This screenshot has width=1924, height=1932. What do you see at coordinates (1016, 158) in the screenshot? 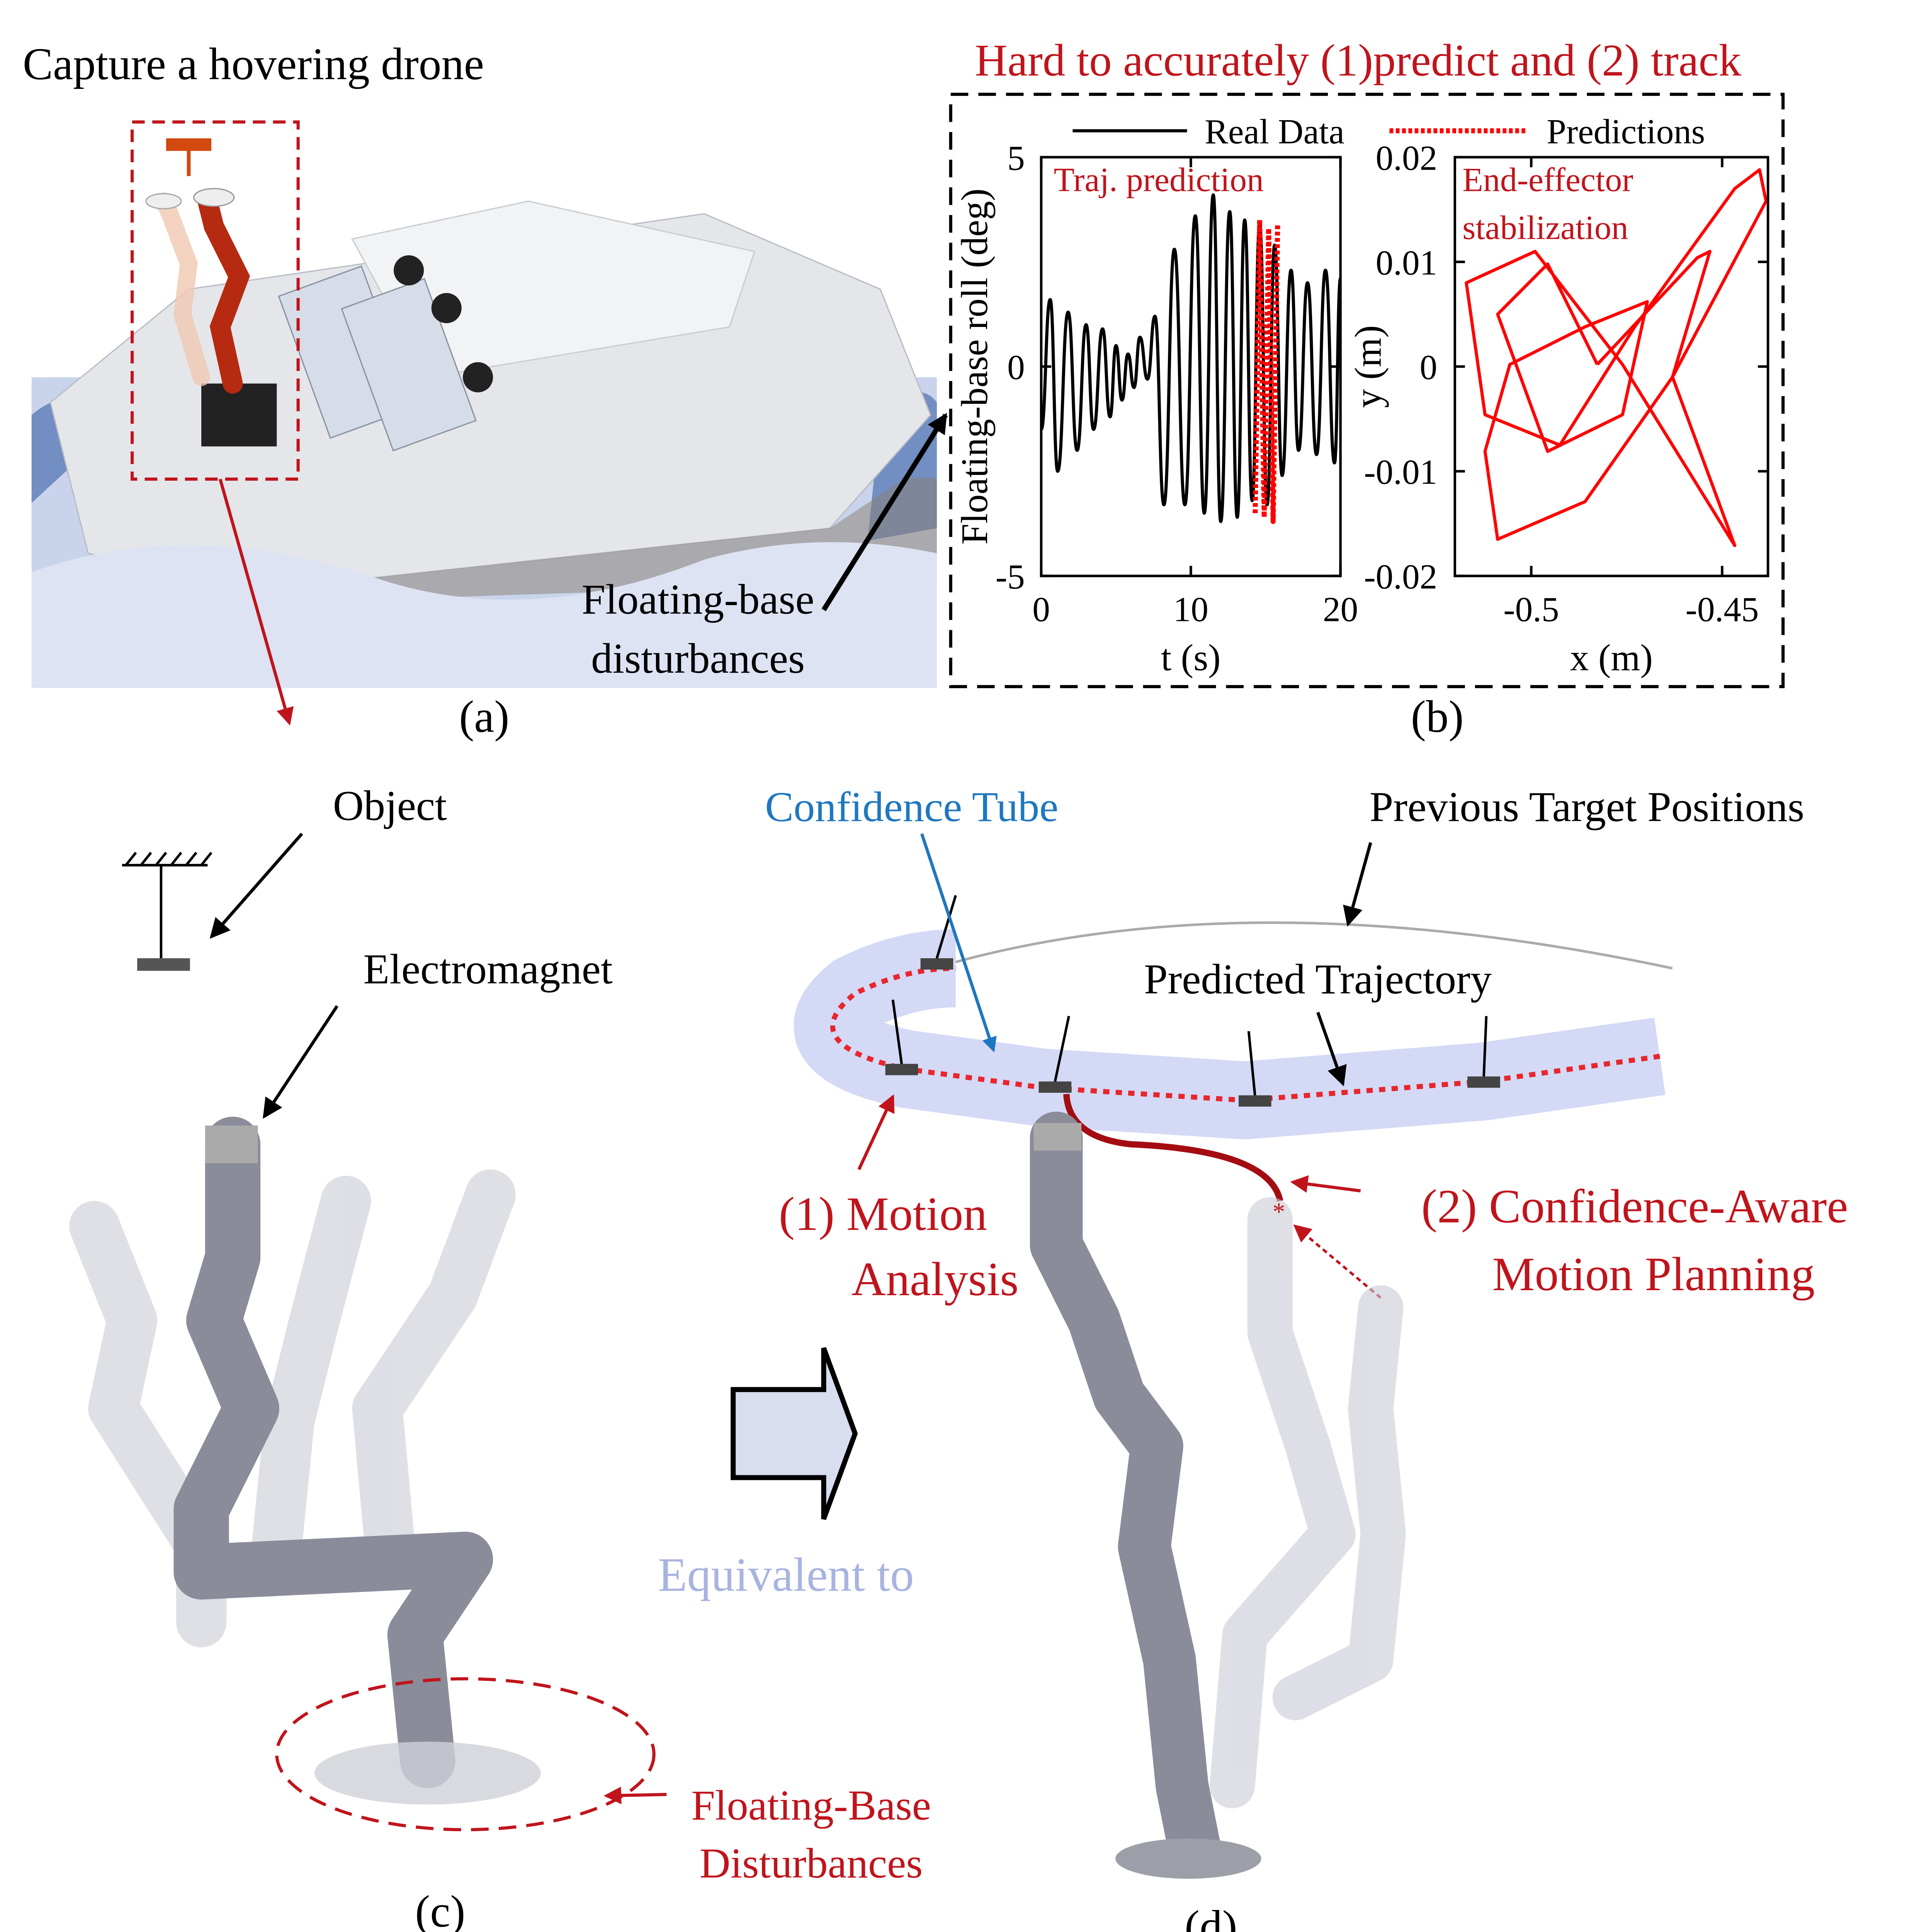
I see `y-tick-label: 5` at bounding box center [1016, 158].